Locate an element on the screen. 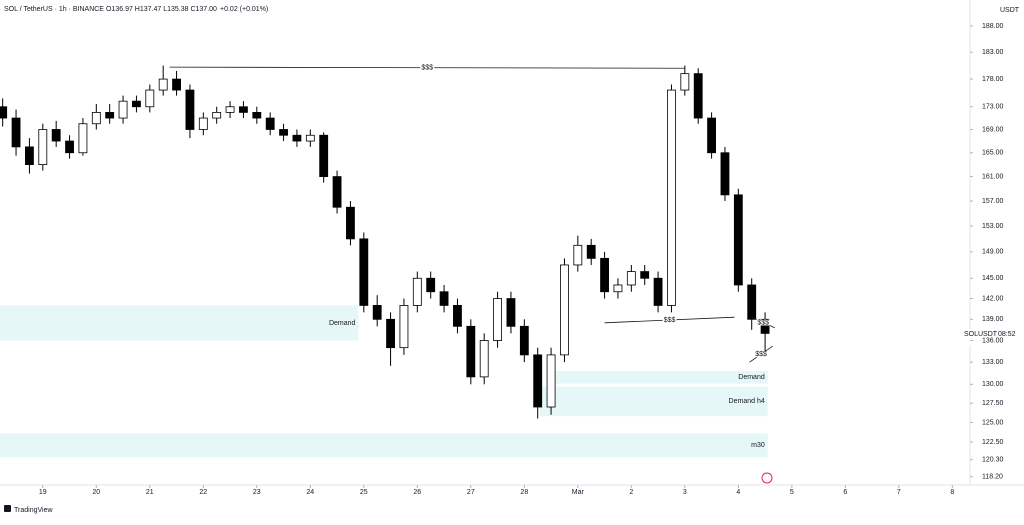 The image size is (1024, 525). y-tick-label: 122.50 is located at coordinates (993, 442).